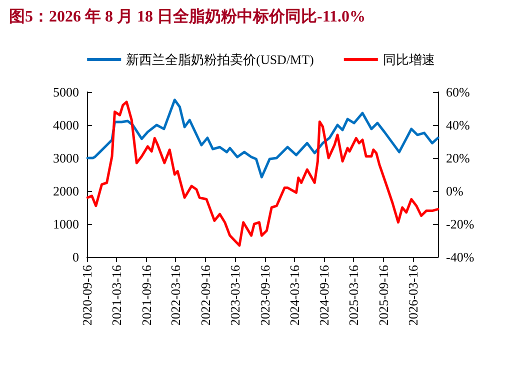 The image size is (522, 384). I want to click on y-tick-label: 1000, so click(66, 224).